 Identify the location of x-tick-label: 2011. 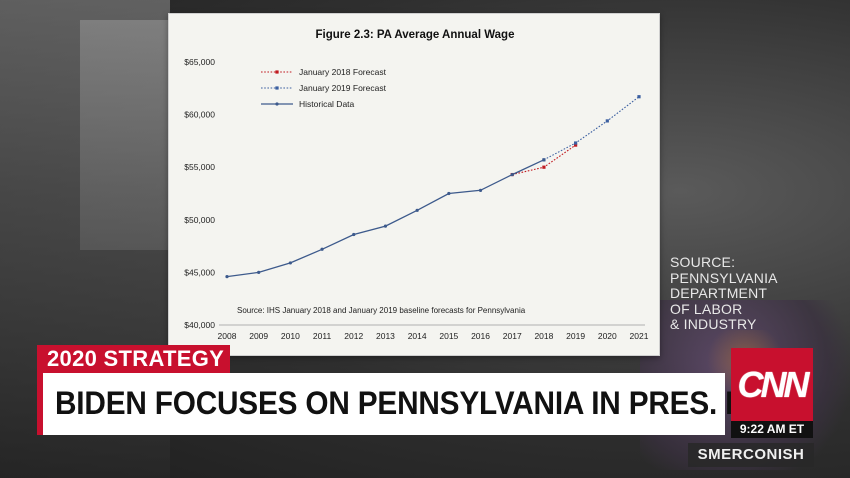
(322, 336).